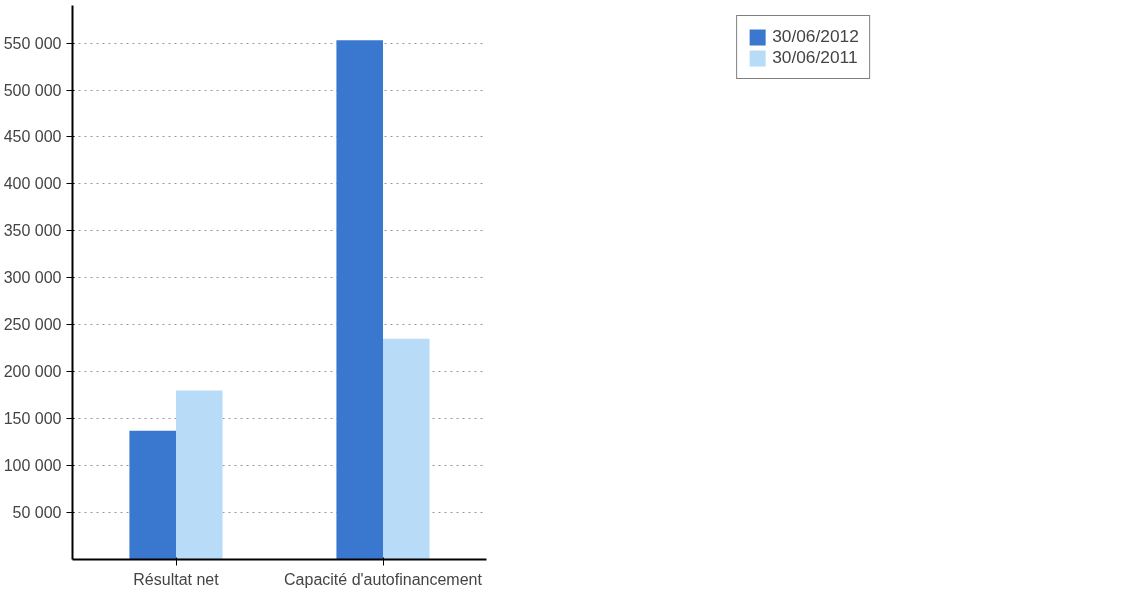 This screenshot has height=597, width=1129. What do you see at coordinates (32, 137) in the screenshot?
I see `y-tick-label: 450 000` at bounding box center [32, 137].